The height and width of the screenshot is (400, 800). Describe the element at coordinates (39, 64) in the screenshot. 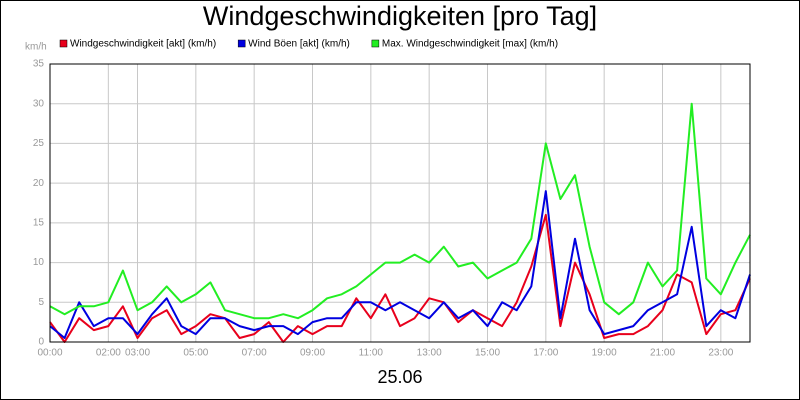

I see `y-tick-label: 35` at that location.